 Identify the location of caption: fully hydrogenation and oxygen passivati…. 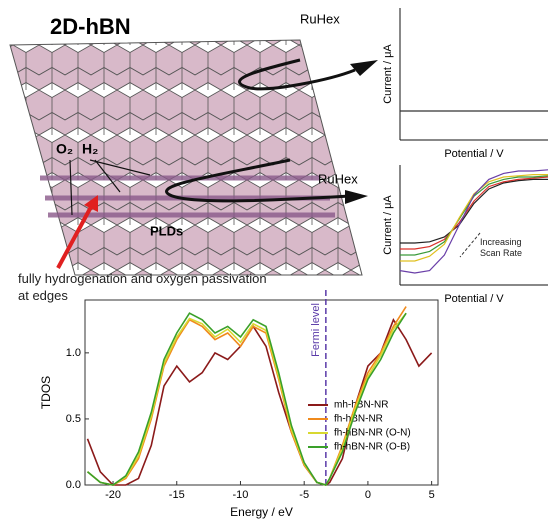
(142, 287).